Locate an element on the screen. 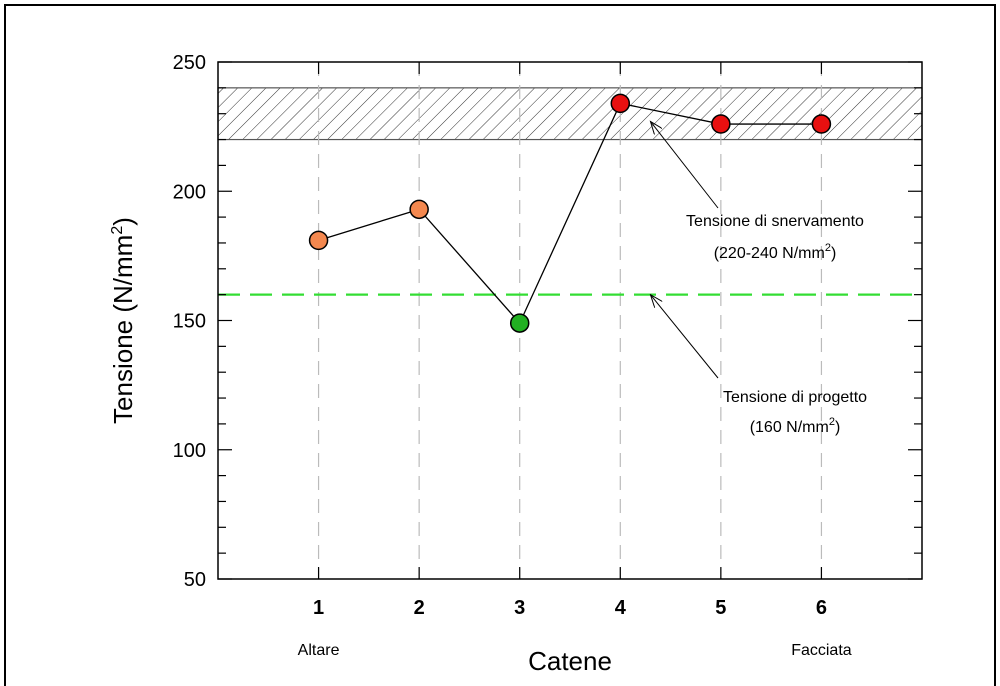 This screenshot has width=1000, height=686. x-tick-label: 5 is located at coordinates (720, 608).